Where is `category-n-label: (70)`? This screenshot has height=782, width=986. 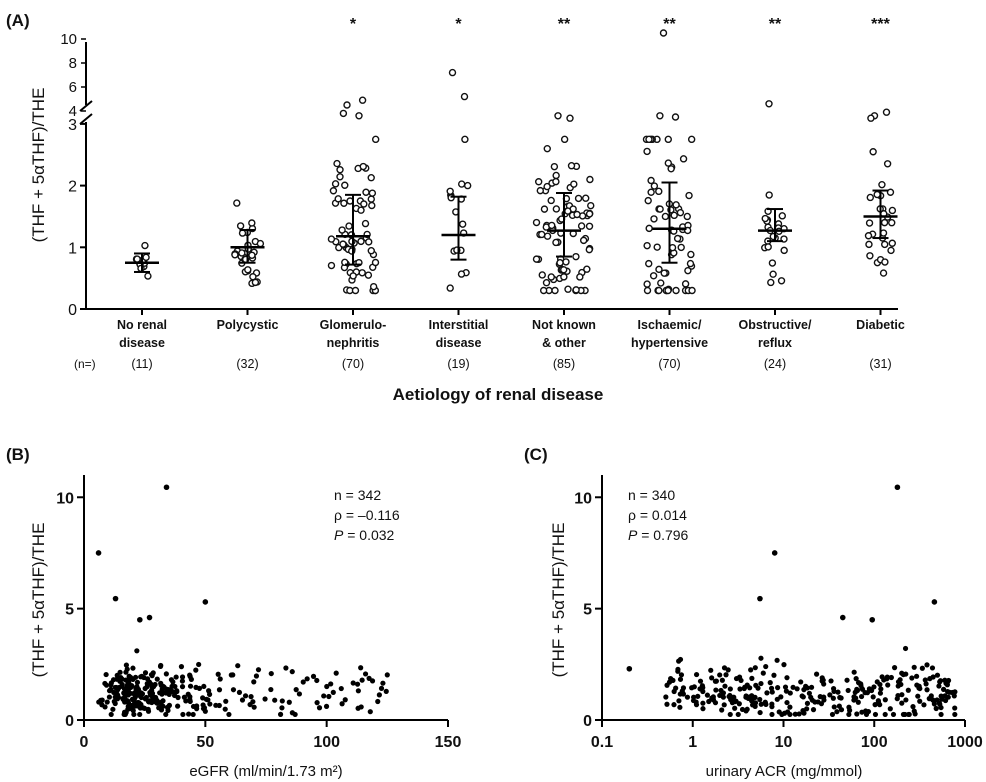 category-n-label: (70) is located at coordinates (353, 364).